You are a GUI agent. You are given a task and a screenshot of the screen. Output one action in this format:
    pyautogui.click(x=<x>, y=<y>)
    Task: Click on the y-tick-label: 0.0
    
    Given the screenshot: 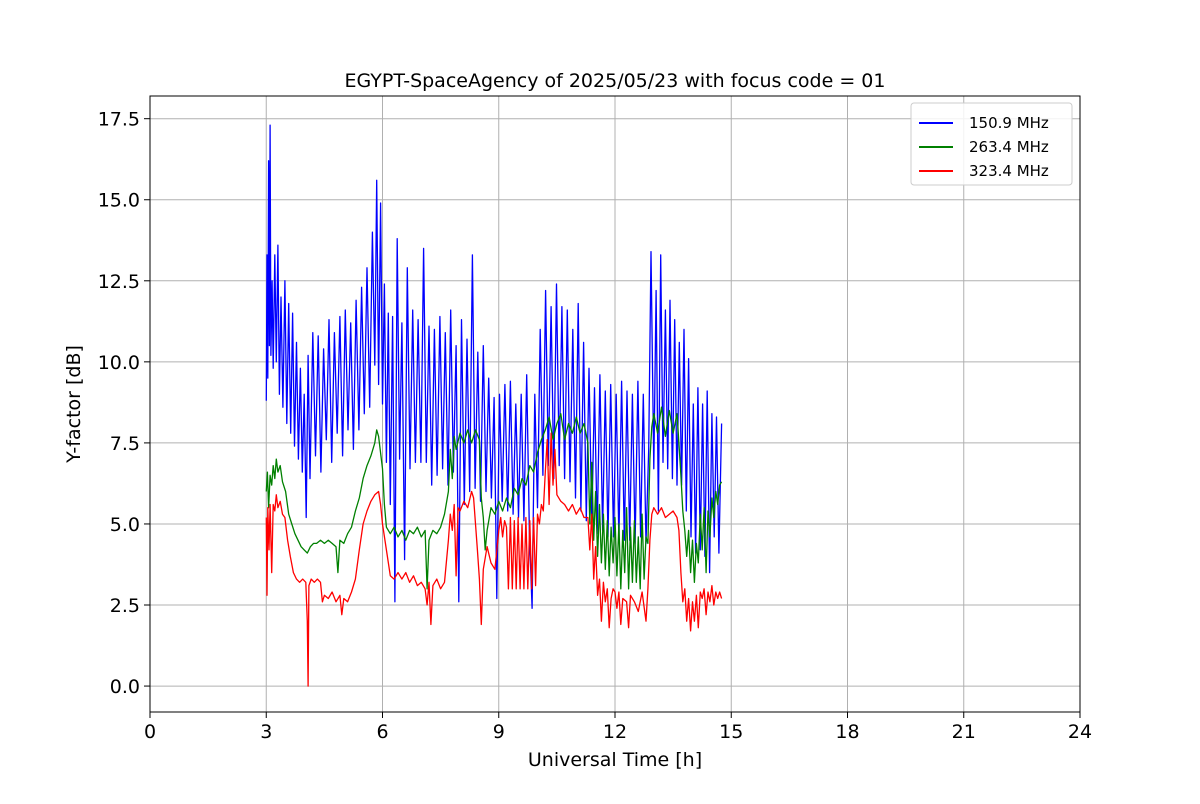 What is the action you would take?
    pyautogui.click(x=125, y=687)
    